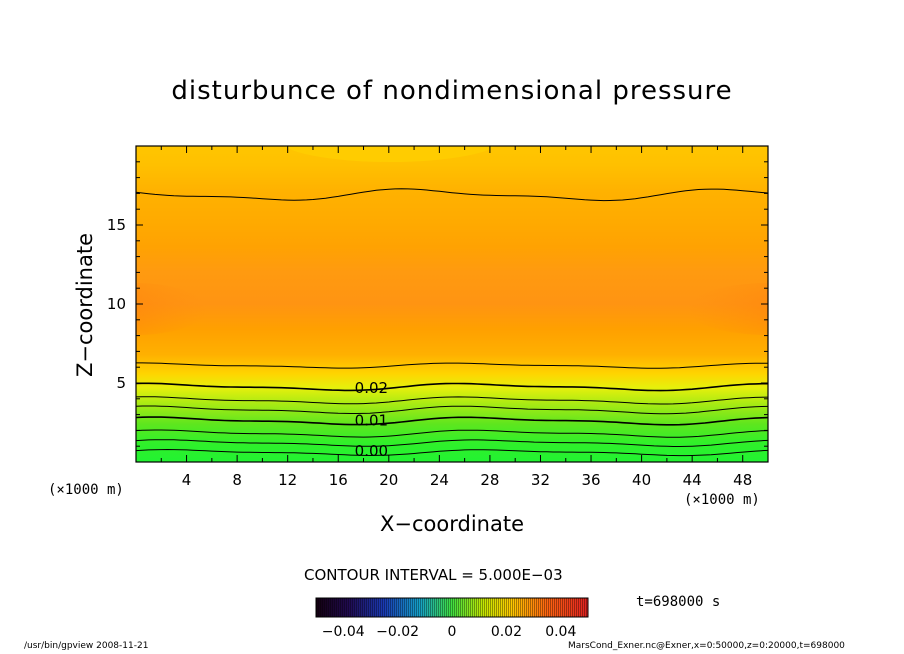 This screenshot has height=654, width=904. Describe the element at coordinates (728, 309) in the screenshot. I see `pressure-max-right` at that location.